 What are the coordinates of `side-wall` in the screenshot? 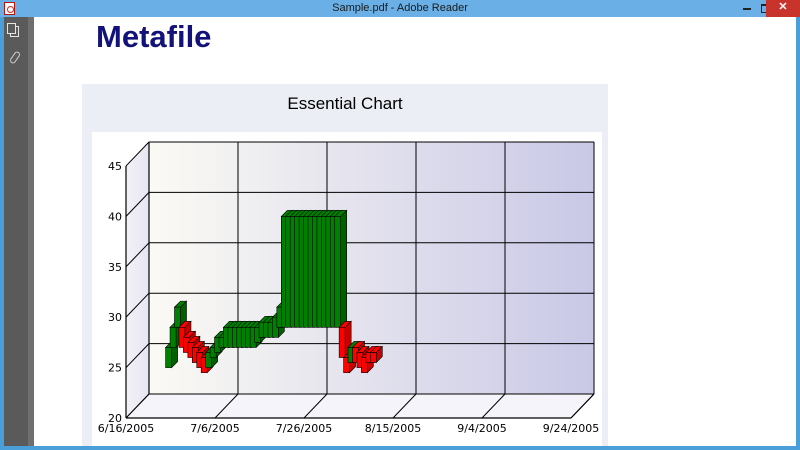 It's located at (137, 280).